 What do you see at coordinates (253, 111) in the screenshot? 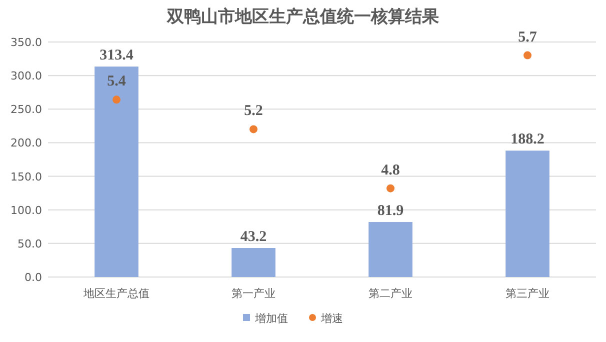
I see `data-label: 5.2` at bounding box center [253, 111].